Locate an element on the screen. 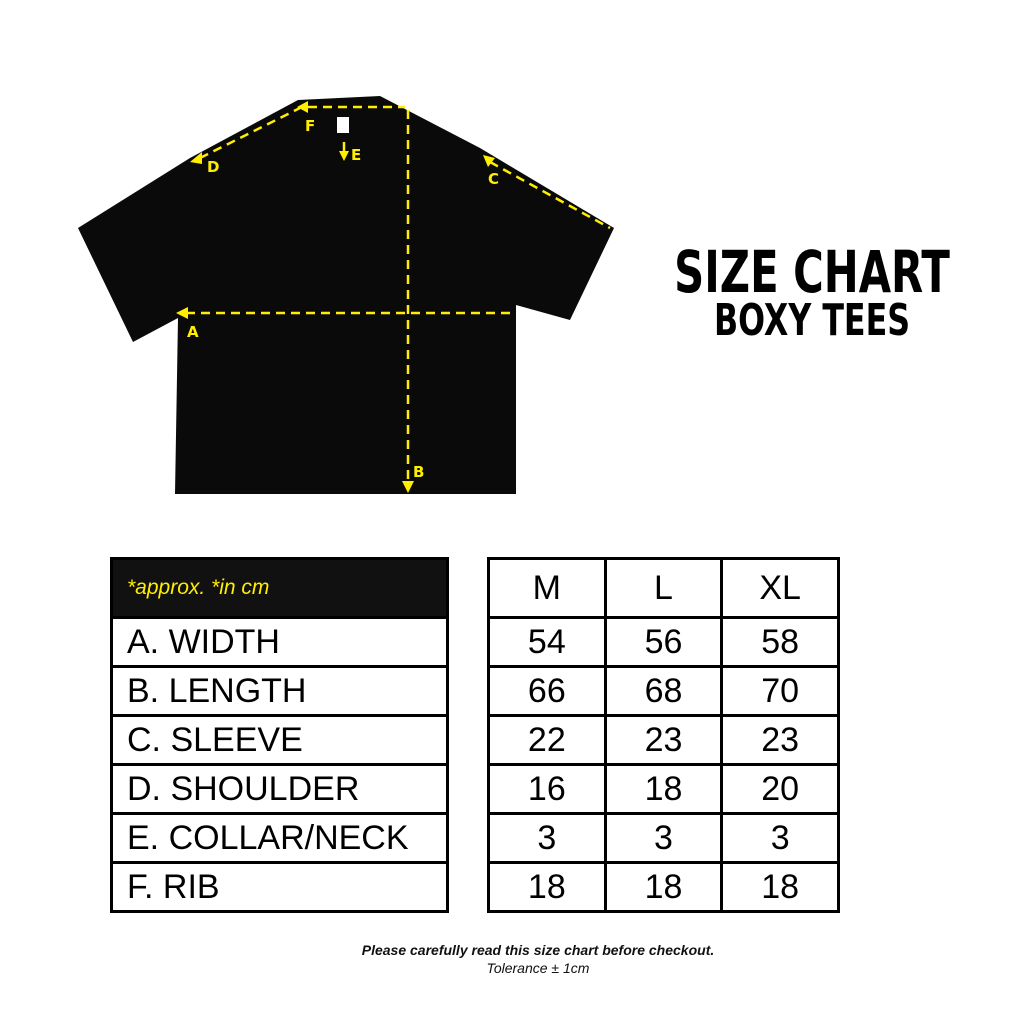 Image resolution: width=1024 pixels, height=1024 pixels. arrow-b is located at coordinates (408, 487).